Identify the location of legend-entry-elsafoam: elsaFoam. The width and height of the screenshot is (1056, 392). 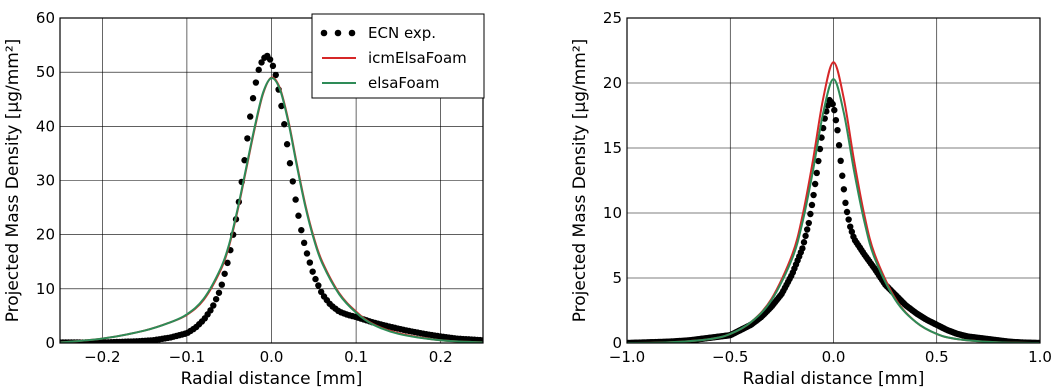
(380, 83).